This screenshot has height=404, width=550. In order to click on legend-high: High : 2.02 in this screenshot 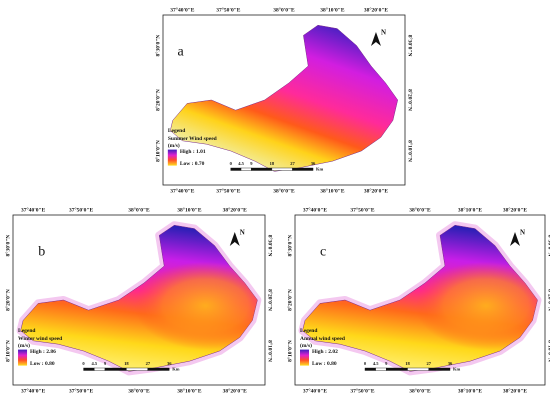, I will do `click(325, 352)`.